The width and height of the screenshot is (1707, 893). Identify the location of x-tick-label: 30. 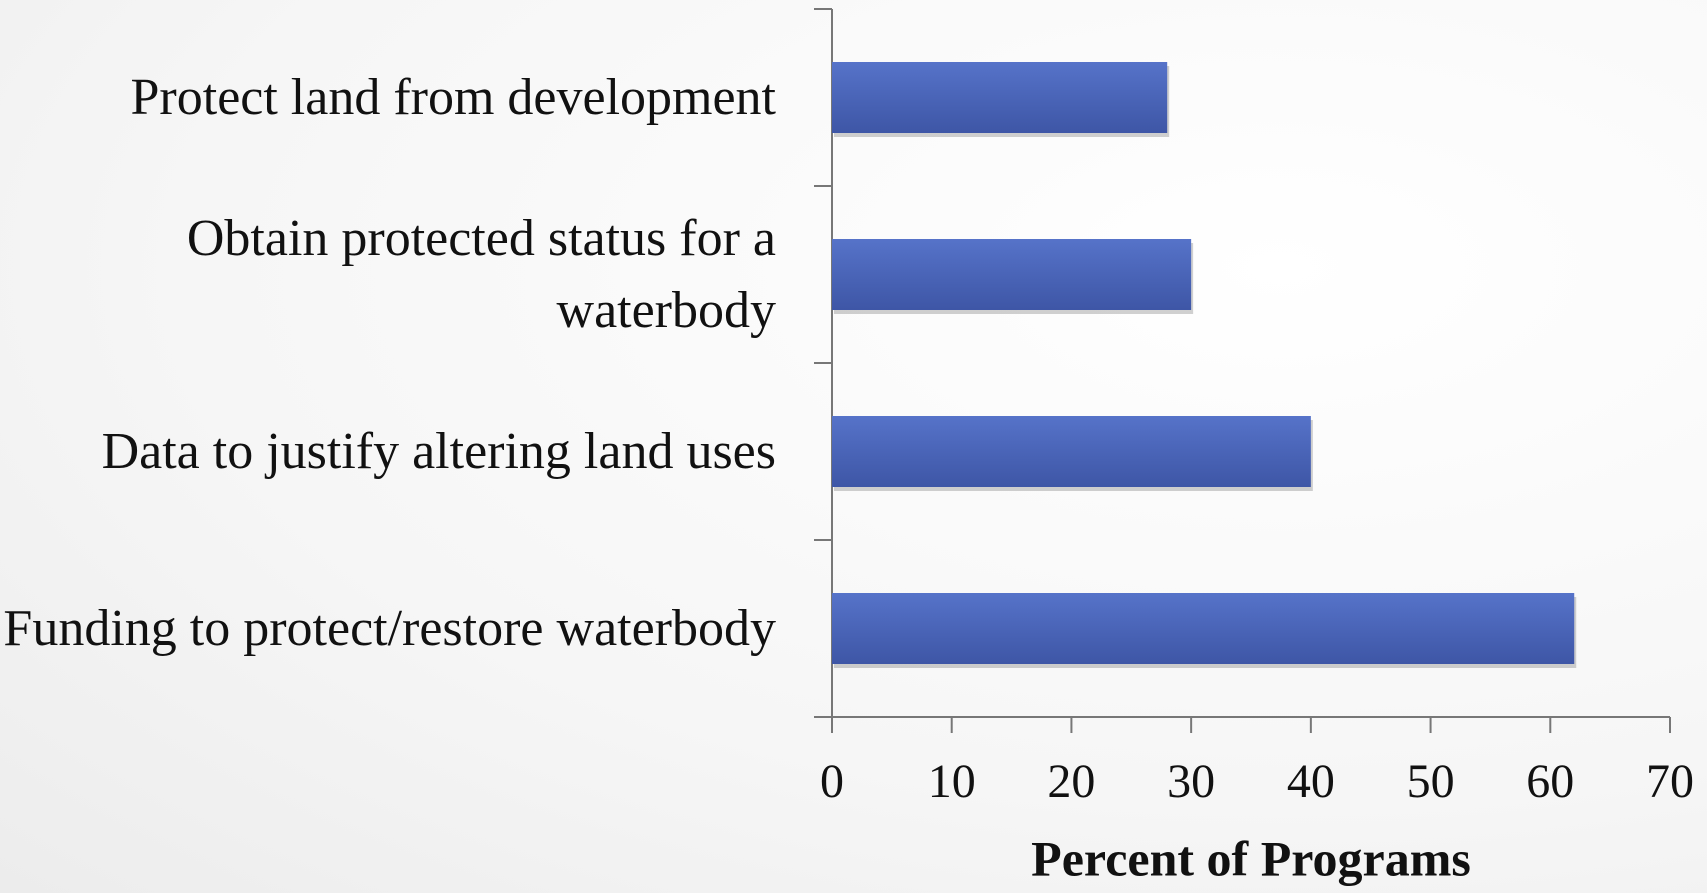
(1191, 781).